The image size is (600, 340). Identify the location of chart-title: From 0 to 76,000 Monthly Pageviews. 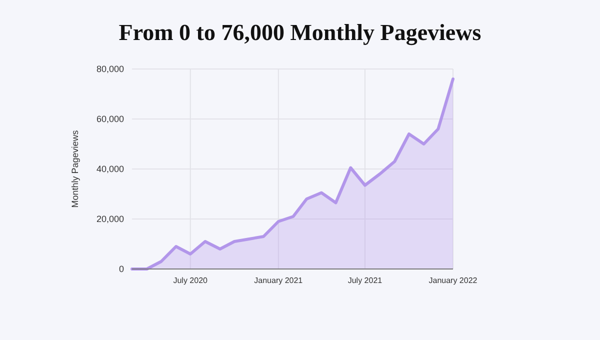
(300, 33).